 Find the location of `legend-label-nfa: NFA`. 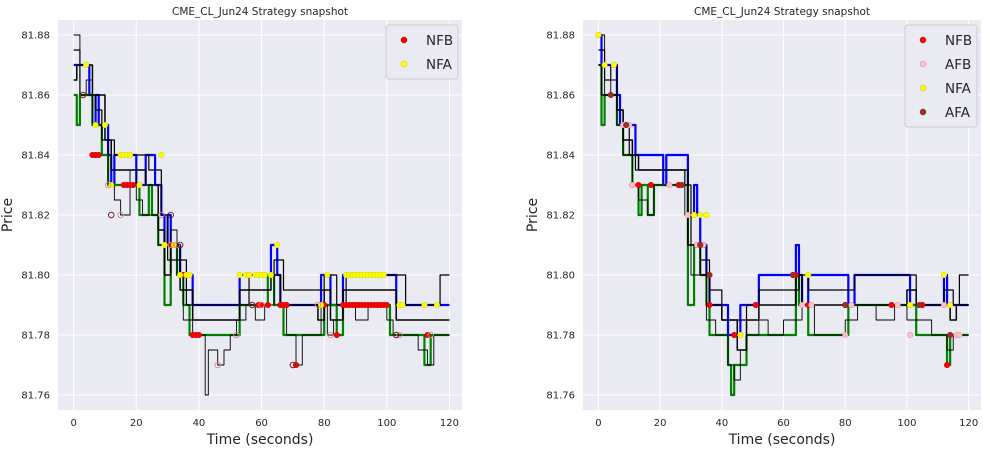

legend-label-nfa: NFA is located at coordinates (958, 89).